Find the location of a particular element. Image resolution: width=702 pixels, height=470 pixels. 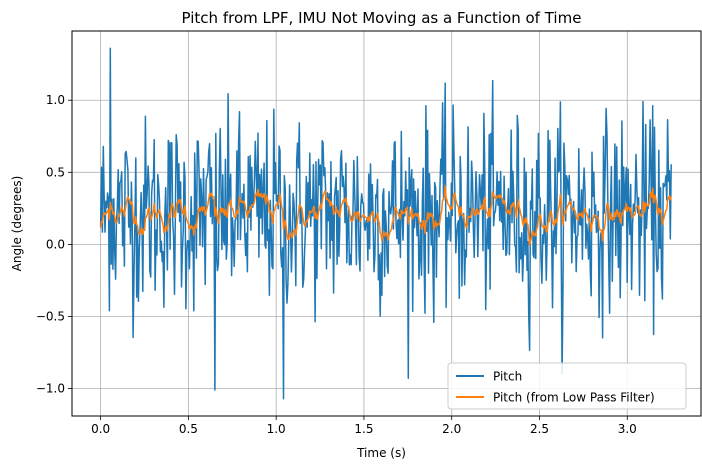

x-tick-label: 2.0 is located at coordinates (451, 429).